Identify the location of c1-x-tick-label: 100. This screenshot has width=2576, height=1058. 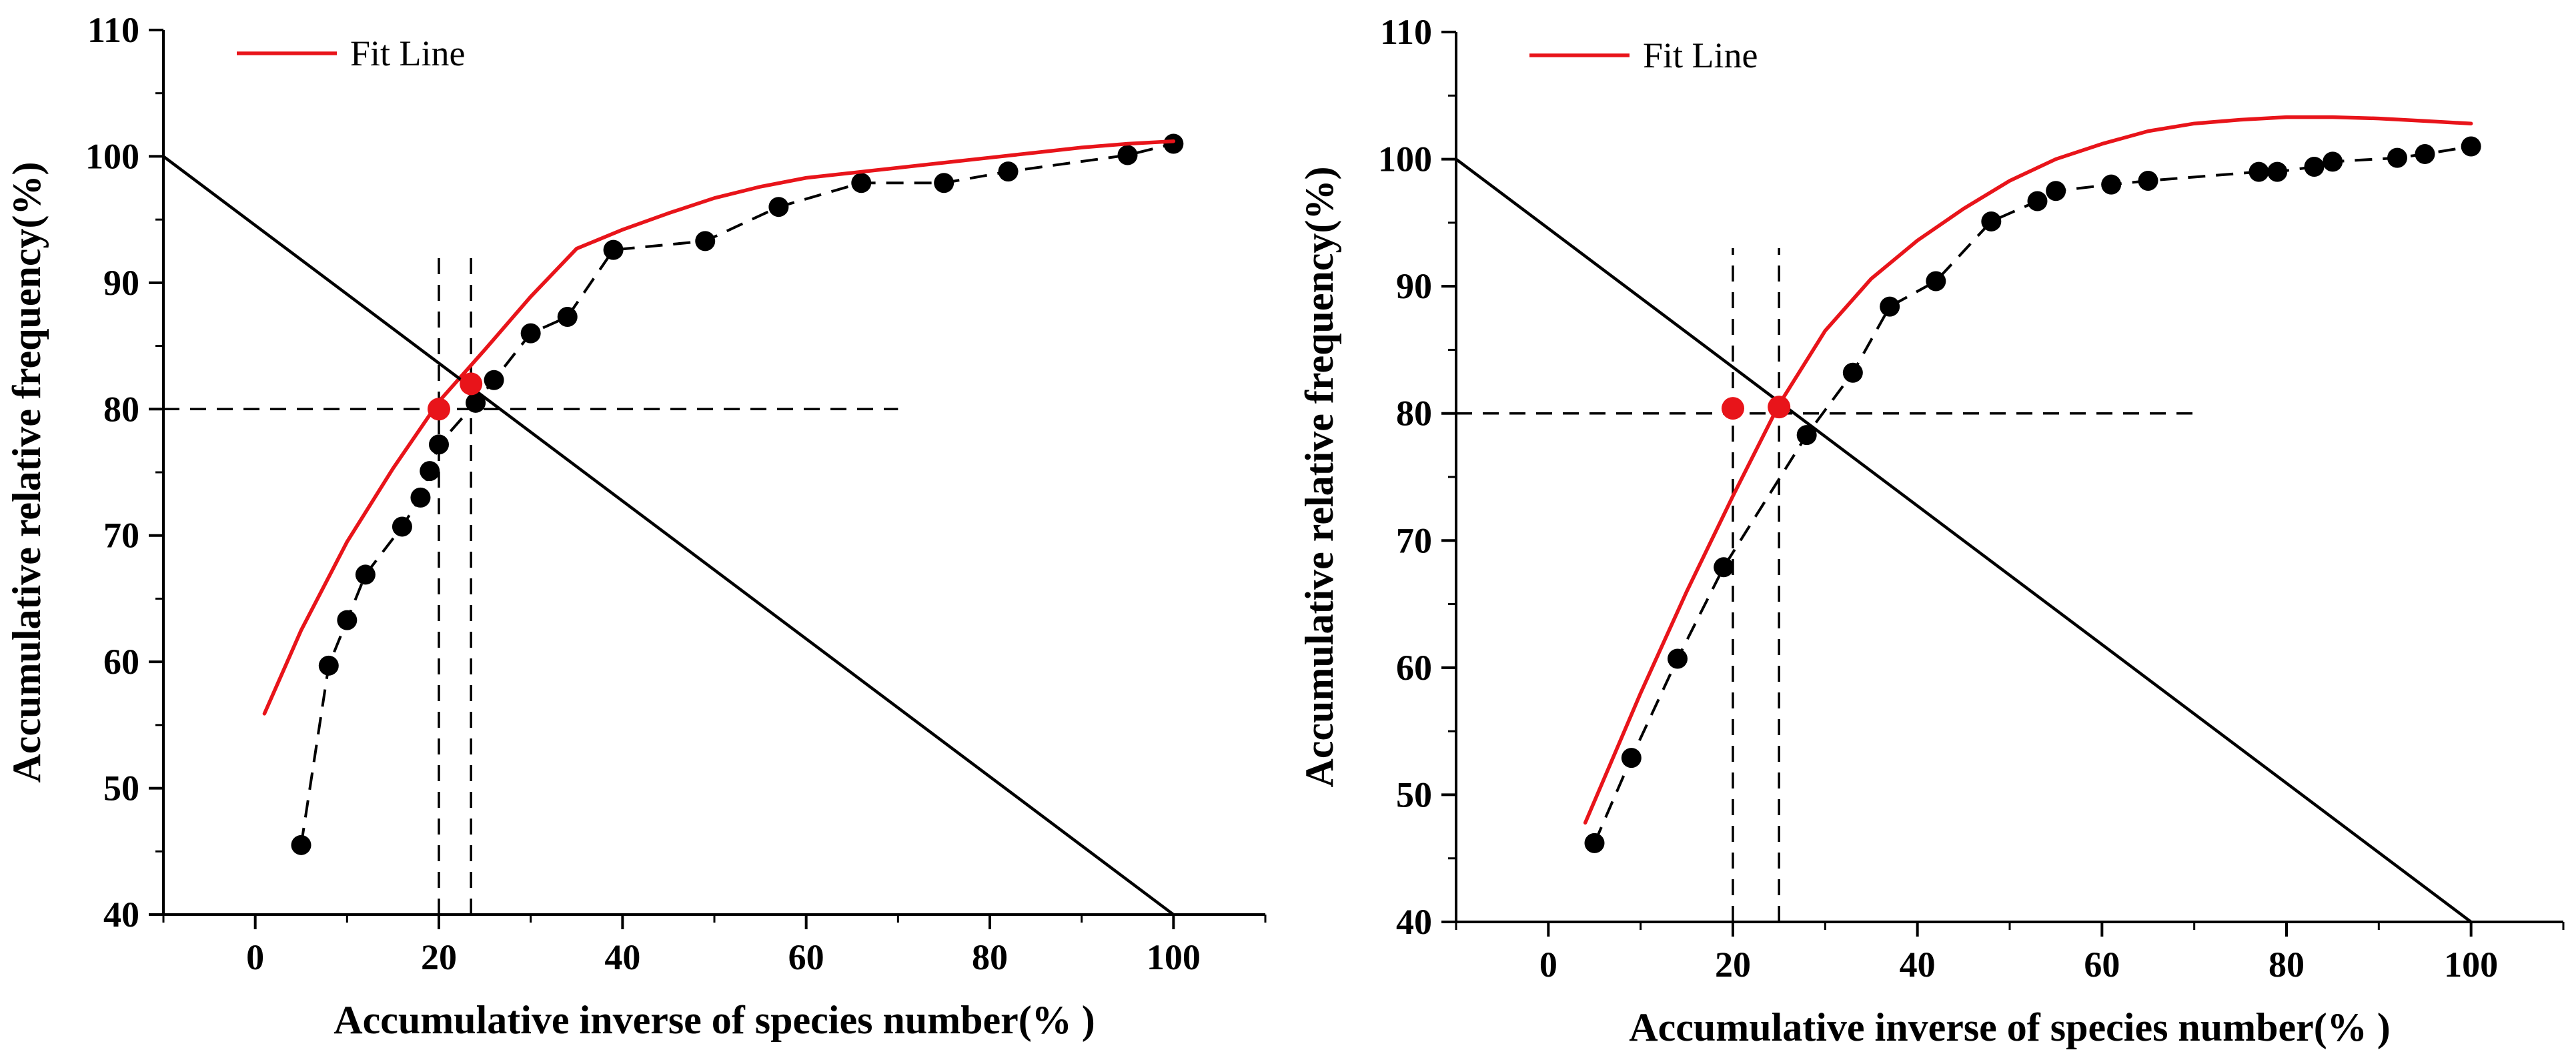
(2471, 965).